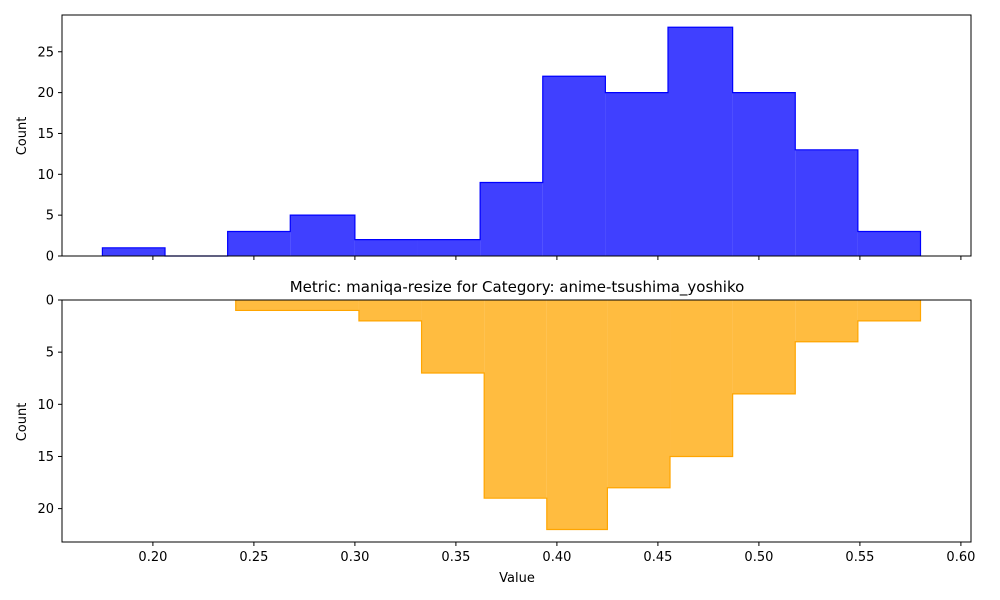 The height and width of the screenshot is (600, 1000). Describe the element at coordinates (960, 557) in the screenshot. I see `bottom-x-tick-label: 0.60` at that location.